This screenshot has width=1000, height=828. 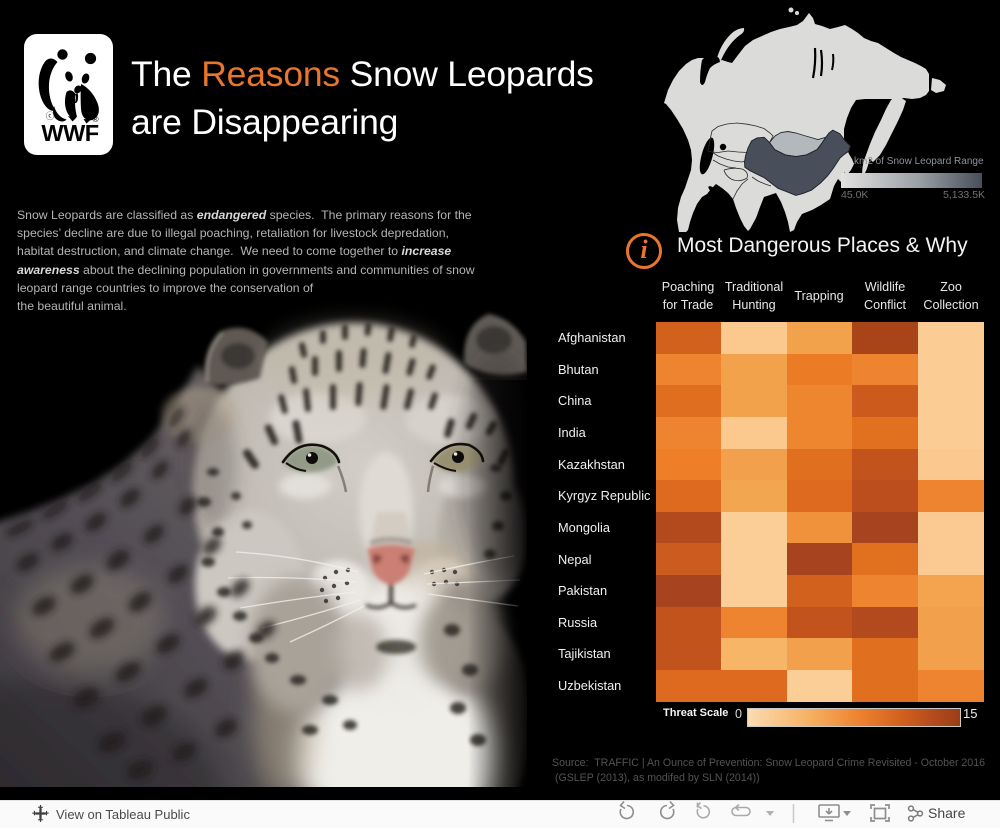 What do you see at coordinates (50, 116) in the screenshot?
I see `svg-text: ⓒ` at bounding box center [50, 116].